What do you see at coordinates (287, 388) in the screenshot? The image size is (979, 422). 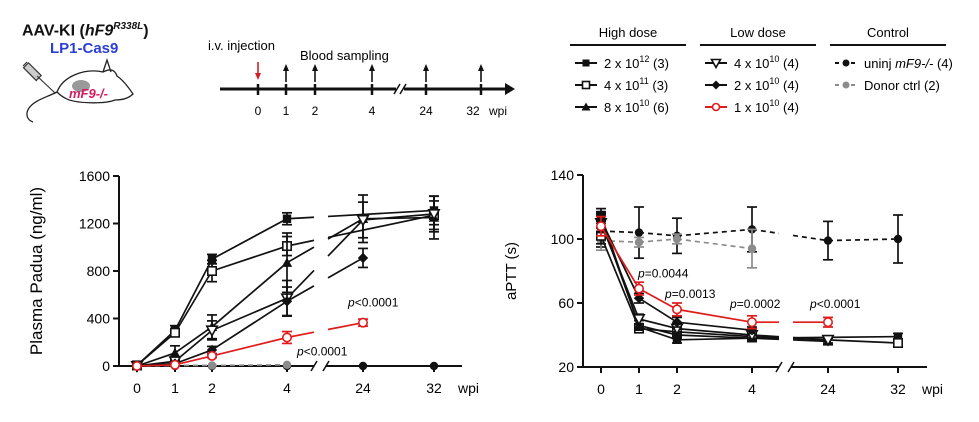 I see `x-tick-label-4: 4` at bounding box center [287, 388].